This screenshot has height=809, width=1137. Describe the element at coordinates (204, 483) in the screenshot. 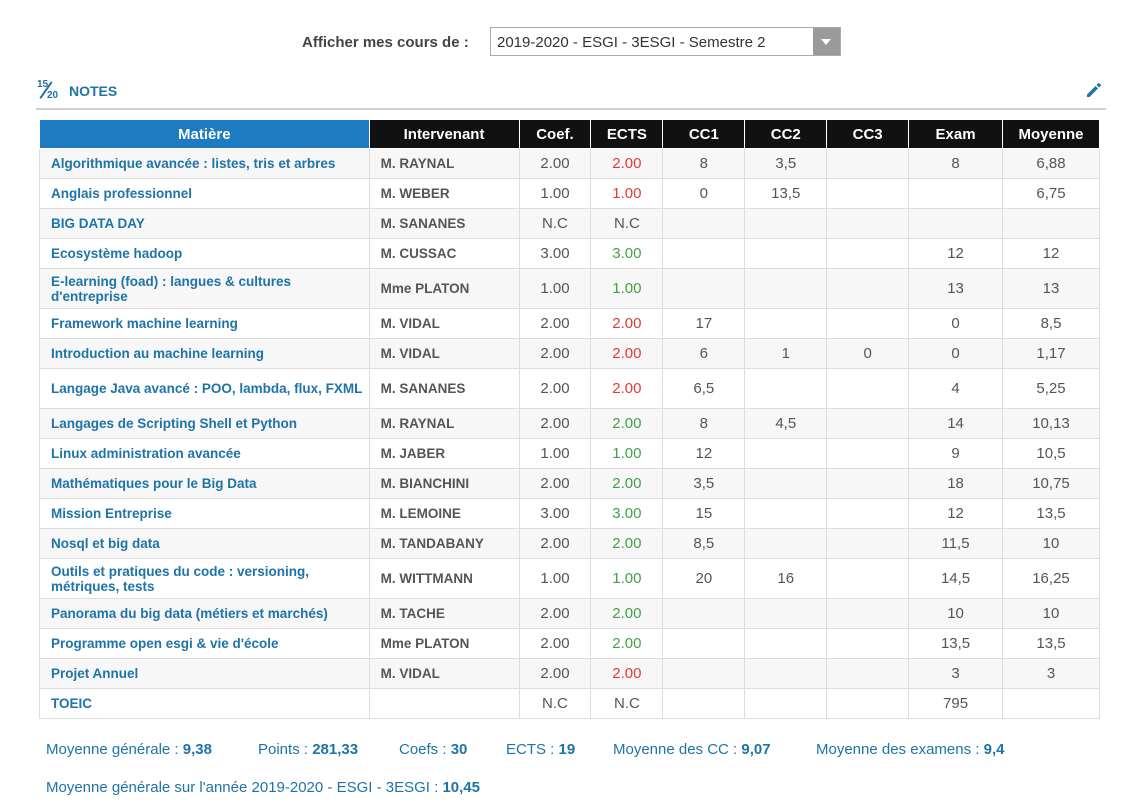

I see `subject-cell: Mathématiques pour le Big Data` at that location.